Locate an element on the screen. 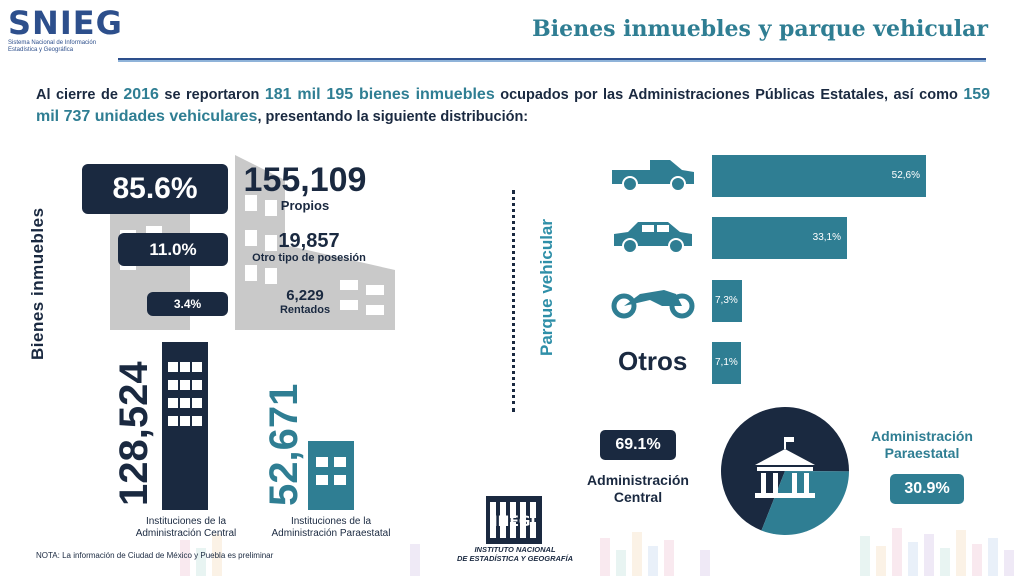  paraestatal-building-icon is located at coordinates (331, 475).